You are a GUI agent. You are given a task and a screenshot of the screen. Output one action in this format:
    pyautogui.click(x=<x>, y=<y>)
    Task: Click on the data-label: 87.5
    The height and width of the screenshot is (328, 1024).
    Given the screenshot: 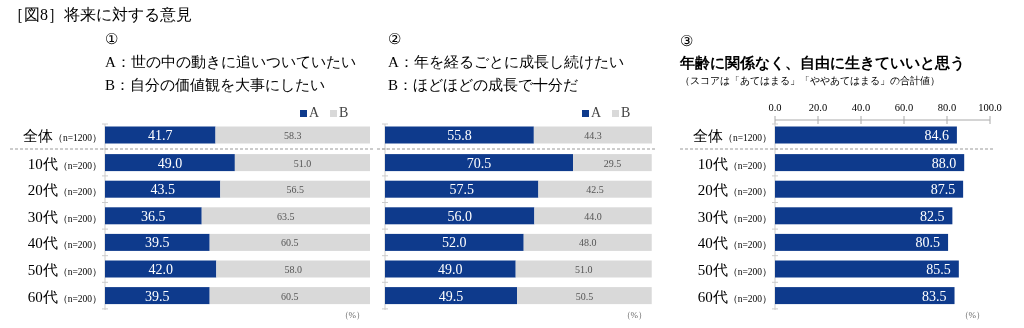 What is the action you would take?
    pyautogui.click(x=943, y=190)
    